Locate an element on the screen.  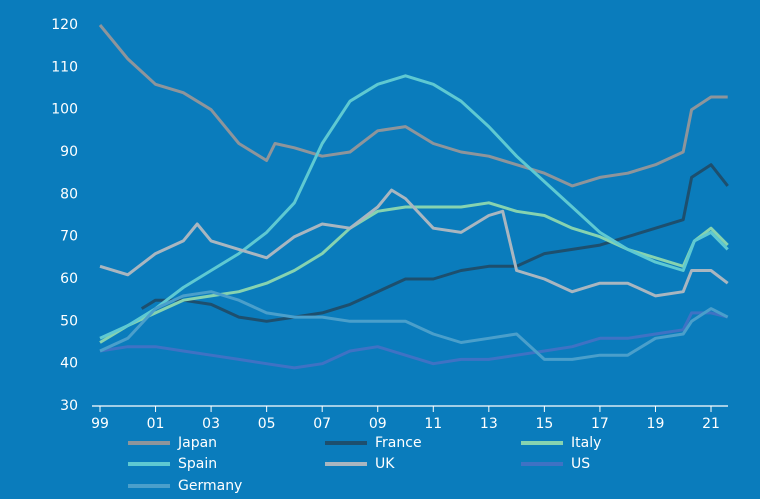
y-tick-label: 70 is located at coordinates (69, 237).